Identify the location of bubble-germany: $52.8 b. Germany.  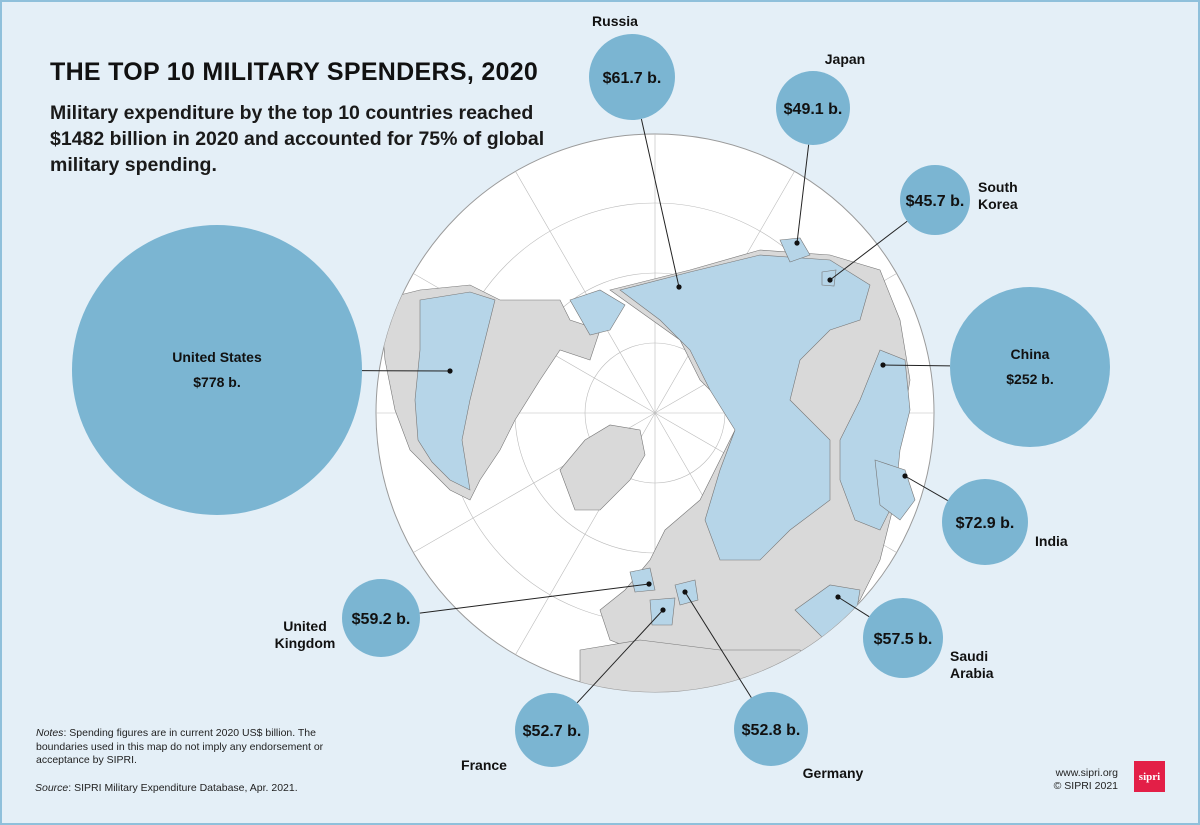
(799, 736).